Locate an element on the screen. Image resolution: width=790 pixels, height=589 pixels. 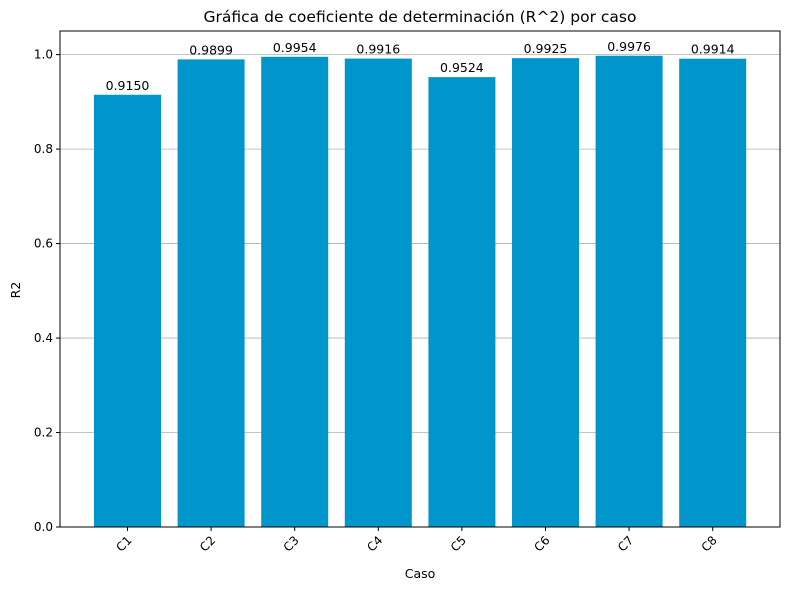
bar-c1 is located at coordinates (127, 311).